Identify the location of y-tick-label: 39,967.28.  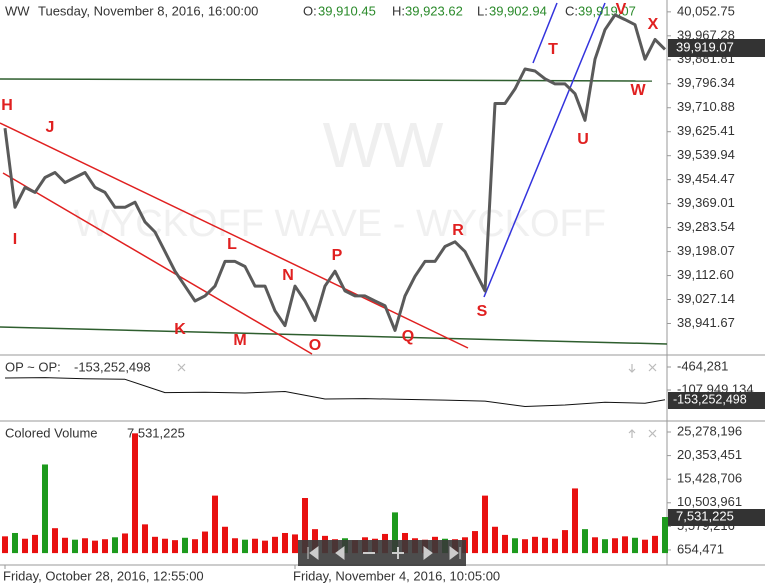
(706, 34).